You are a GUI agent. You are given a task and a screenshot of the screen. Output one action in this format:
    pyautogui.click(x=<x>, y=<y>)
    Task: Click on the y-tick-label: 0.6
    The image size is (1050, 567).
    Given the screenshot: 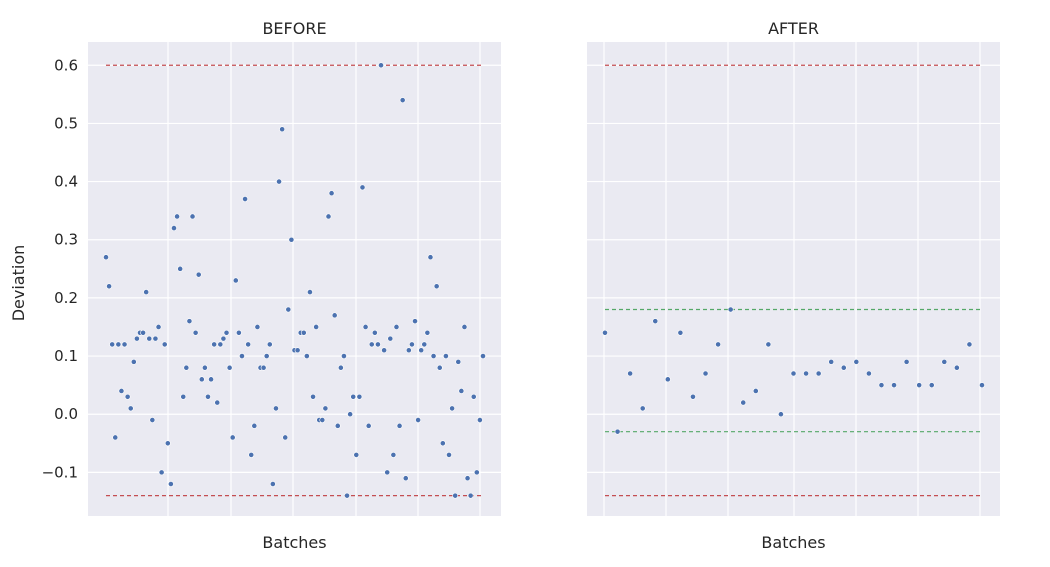 What is the action you would take?
    pyautogui.click(x=66, y=65)
    